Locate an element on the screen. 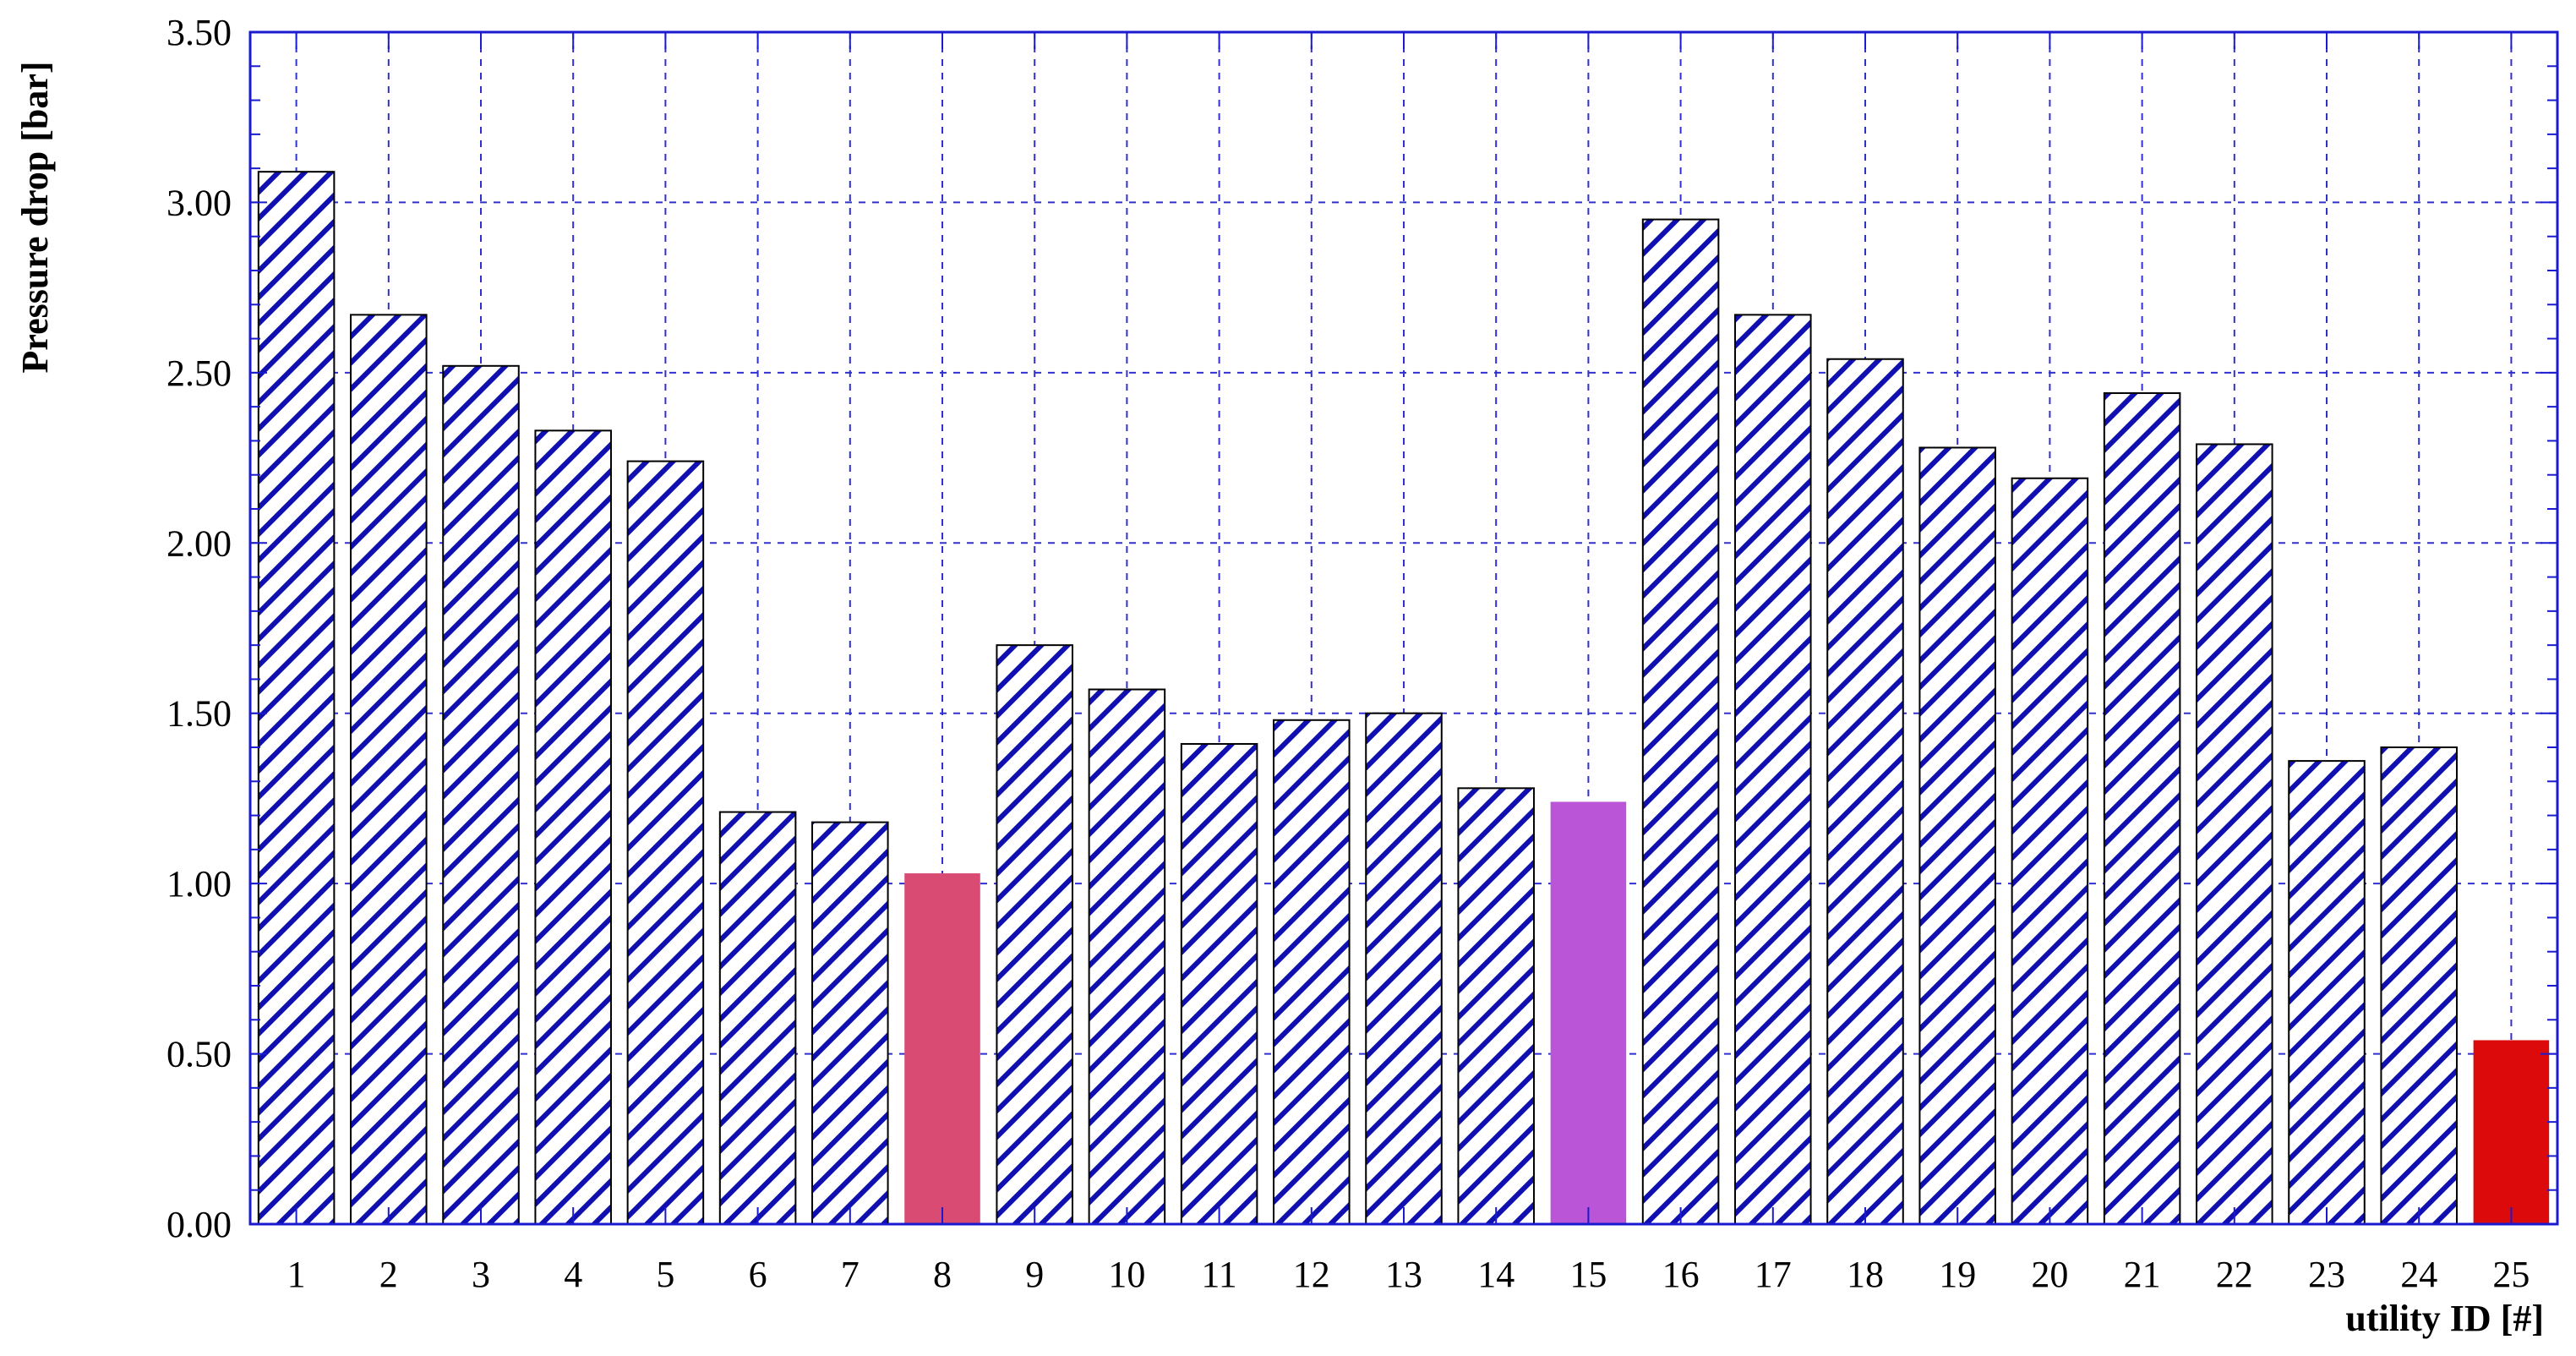  x-tick-label: 4 is located at coordinates (573, 1274).